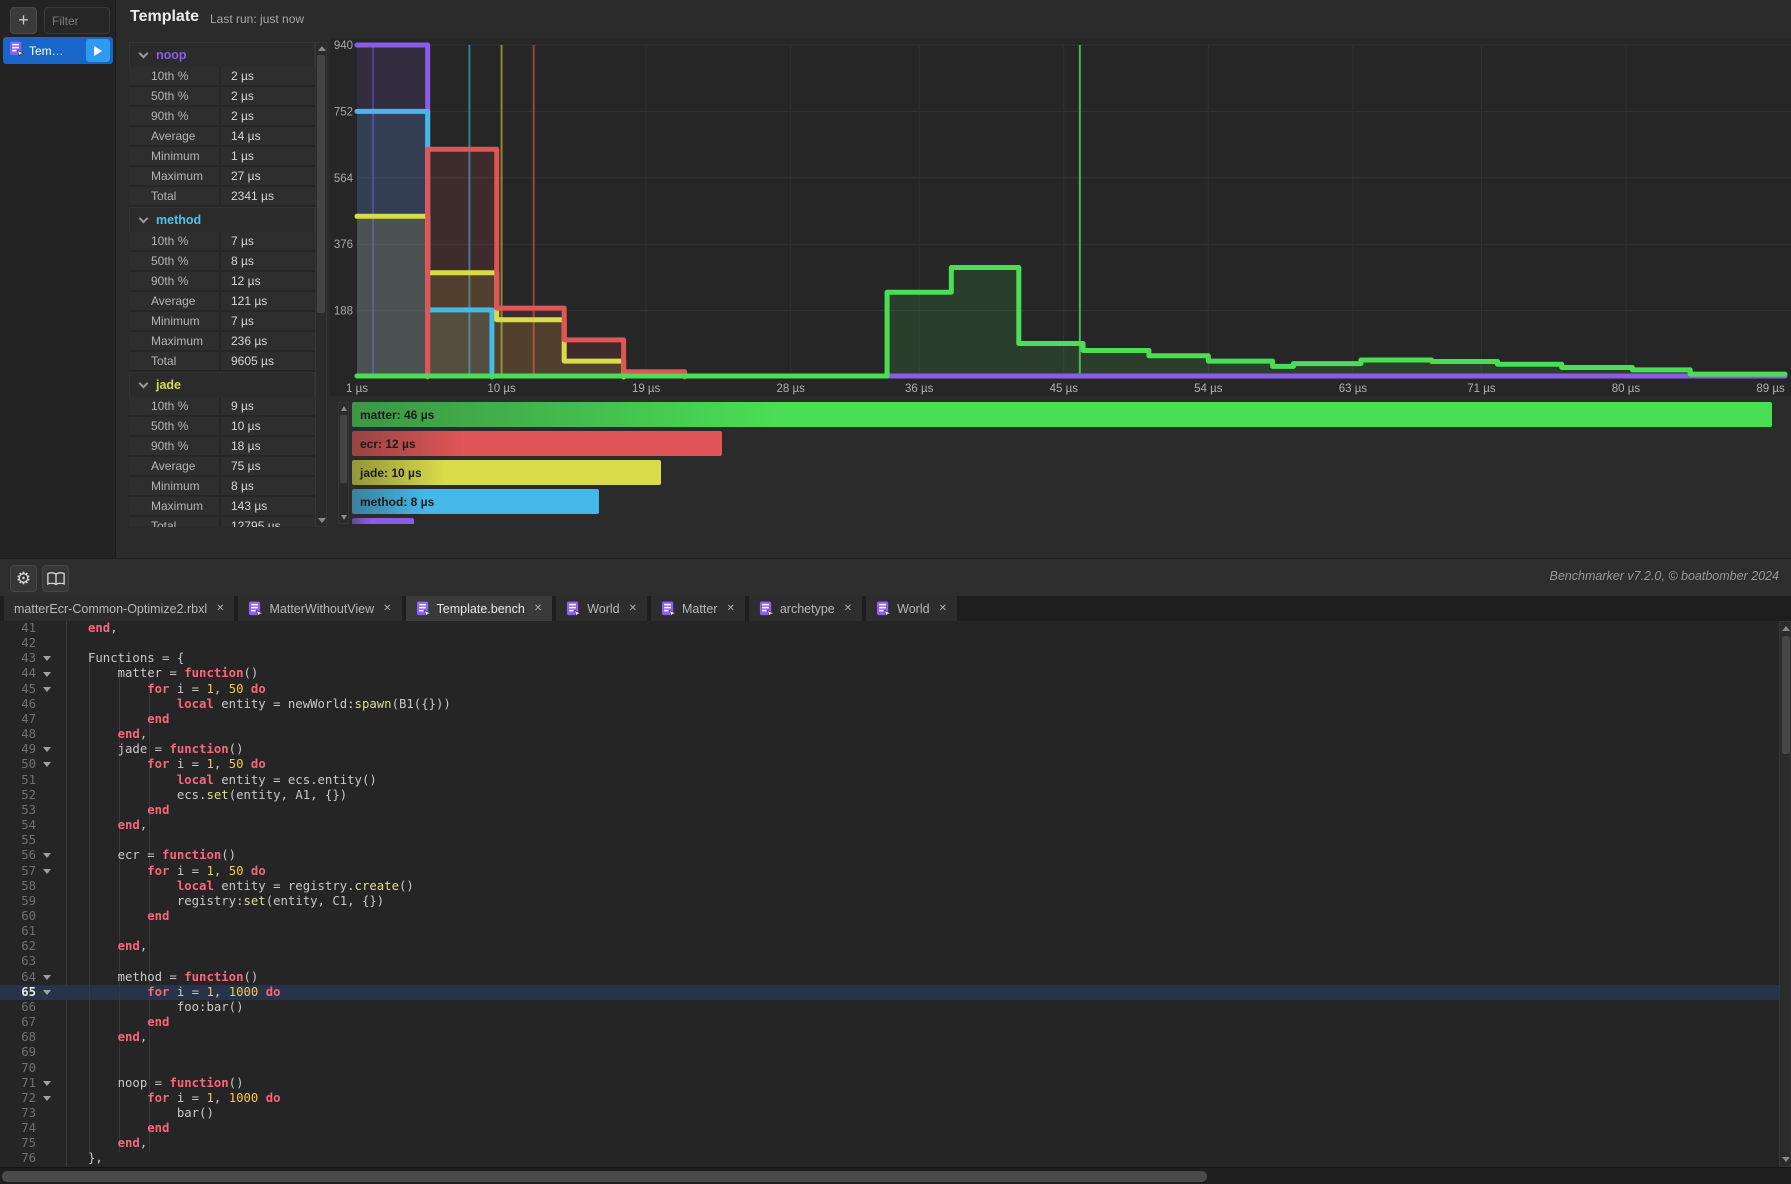 The image size is (1791, 1184). I want to click on code-line: 59 registry:set(entity, C1, {}), so click(895, 901).